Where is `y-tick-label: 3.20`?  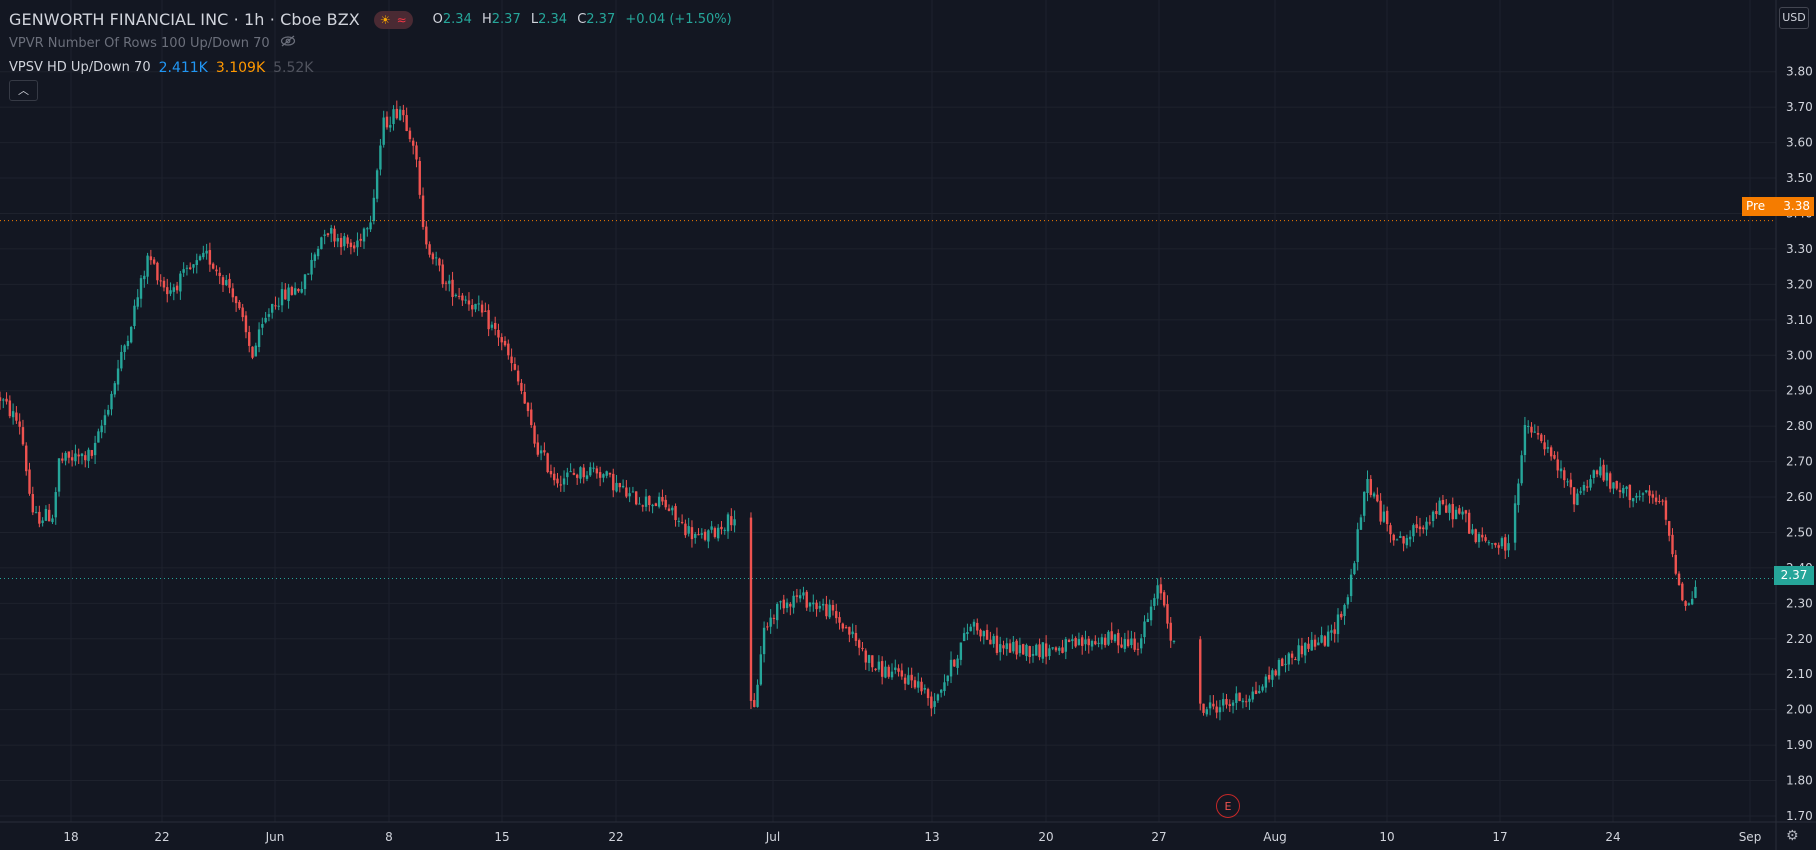
y-tick-label: 3.20 is located at coordinates (1799, 284).